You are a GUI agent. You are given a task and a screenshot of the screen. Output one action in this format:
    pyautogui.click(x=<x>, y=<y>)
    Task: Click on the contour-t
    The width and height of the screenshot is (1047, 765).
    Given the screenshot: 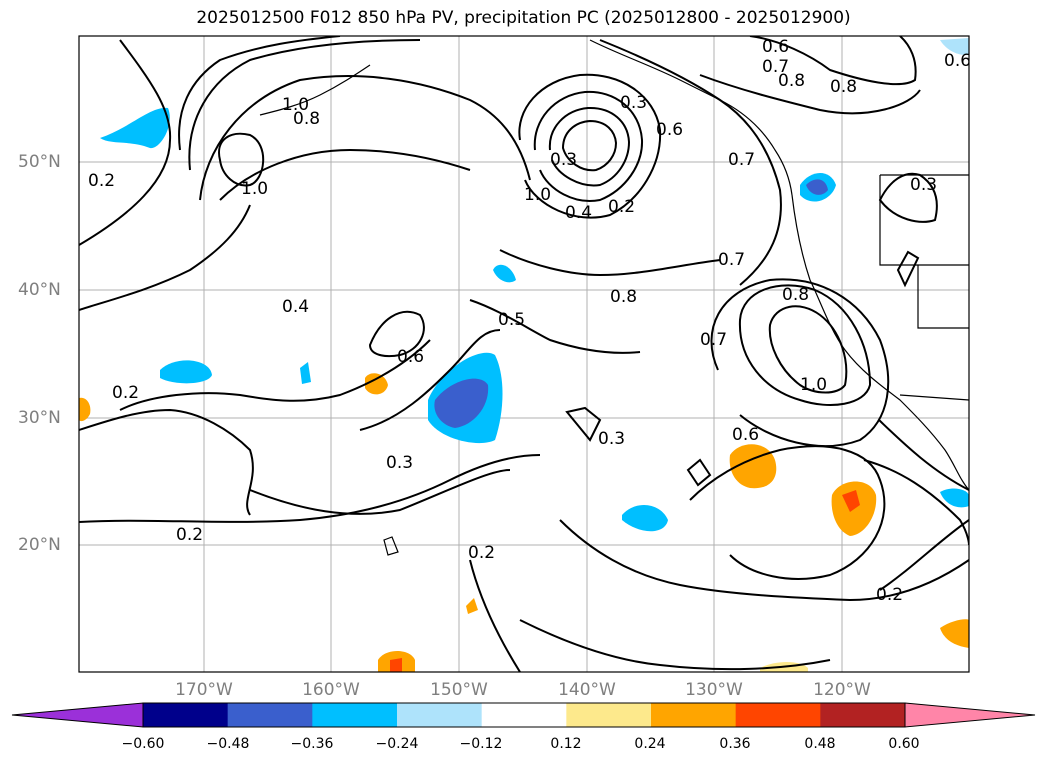 What is the action you would take?
    pyautogui.click(x=690, y=162)
    